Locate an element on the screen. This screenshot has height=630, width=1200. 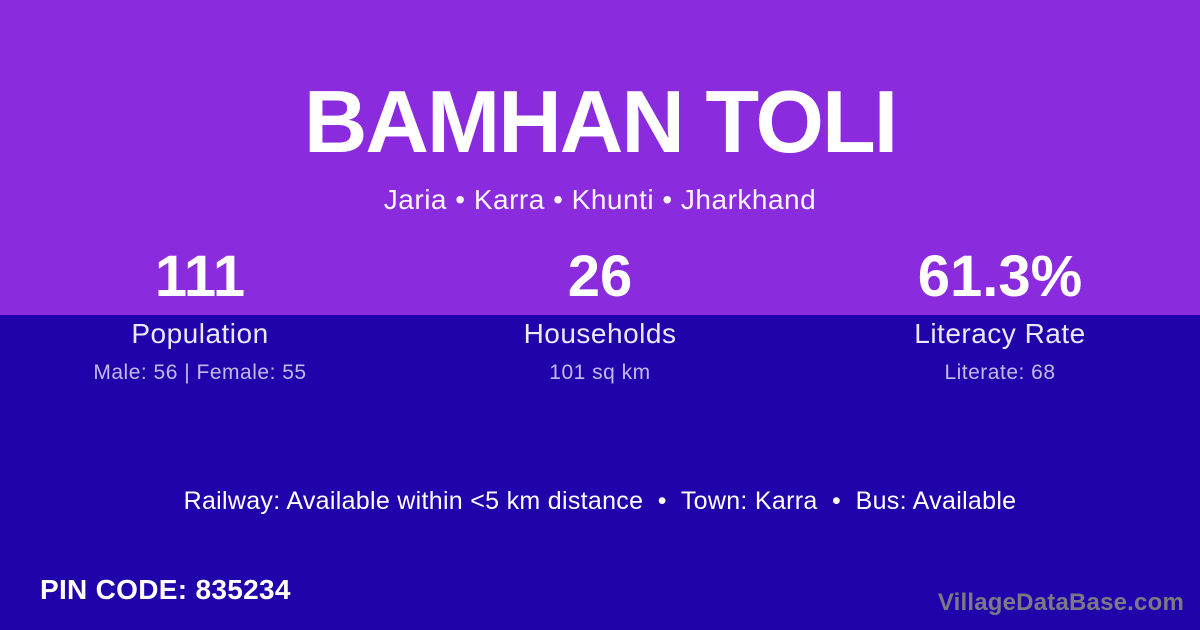
location-breadcrumb: Jaria • Karra • Khunti • Jharkhand is located at coordinates (600, 199).